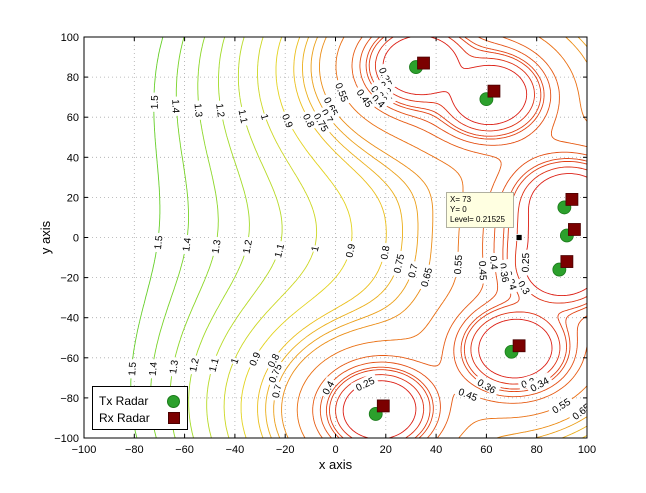  Describe the element at coordinates (480, 210) in the screenshot. I see `datatip: X= 73 Y= 0 Level= 0.21525` at that location.